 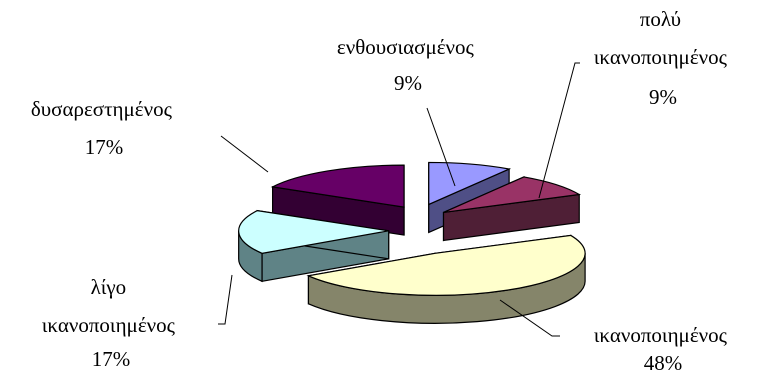 I want to click on label-poly-line2: ικανοποιημένος, so click(x=661, y=57).